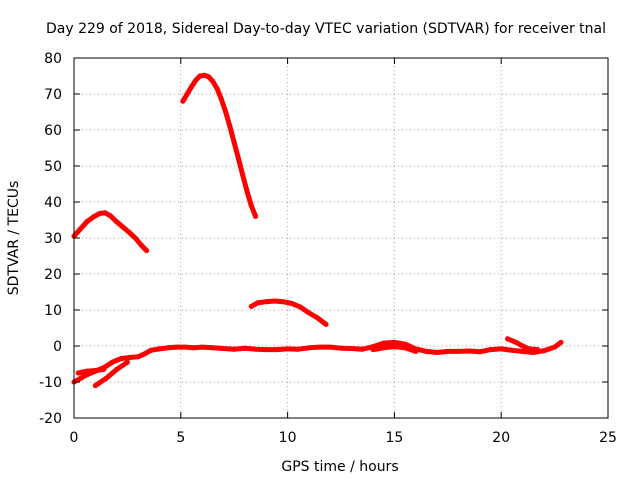 This screenshot has height=480, width=640. What do you see at coordinates (53, 239) in the screenshot?
I see `y-tick-label: 30` at bounding box center [53, 239].